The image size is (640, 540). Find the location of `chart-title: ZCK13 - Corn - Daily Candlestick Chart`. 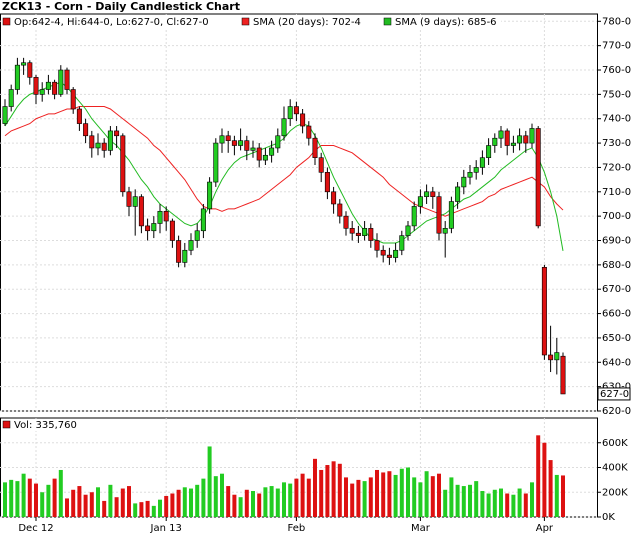

chart-title: ZCK13 - Corn - Daily Candlestick Chart is located at coordinates (121, 6).